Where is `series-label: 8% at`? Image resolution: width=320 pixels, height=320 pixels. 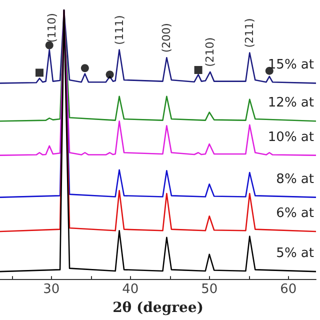 series-label: 8% at is located at coordinates (295, 179).